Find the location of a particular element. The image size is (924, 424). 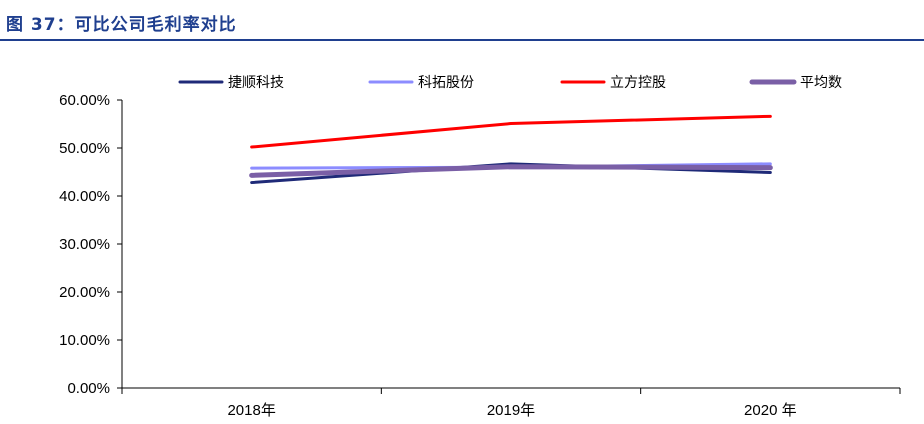

y-tick-label: 40.00% is located at coordinates (84, 196).